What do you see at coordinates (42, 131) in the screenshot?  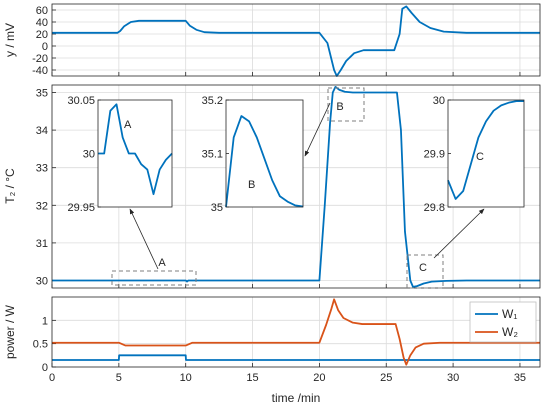 I see `y-tick-label: 34` at bounding box center [42, 131].